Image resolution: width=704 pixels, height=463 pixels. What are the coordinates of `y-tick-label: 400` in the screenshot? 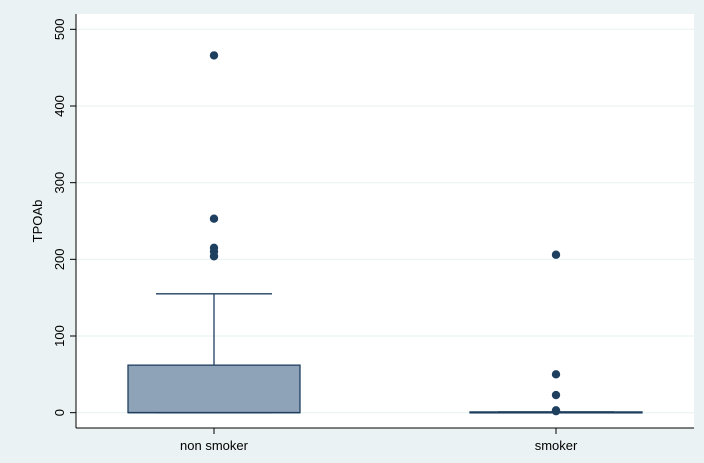 It's located at (59, 106).